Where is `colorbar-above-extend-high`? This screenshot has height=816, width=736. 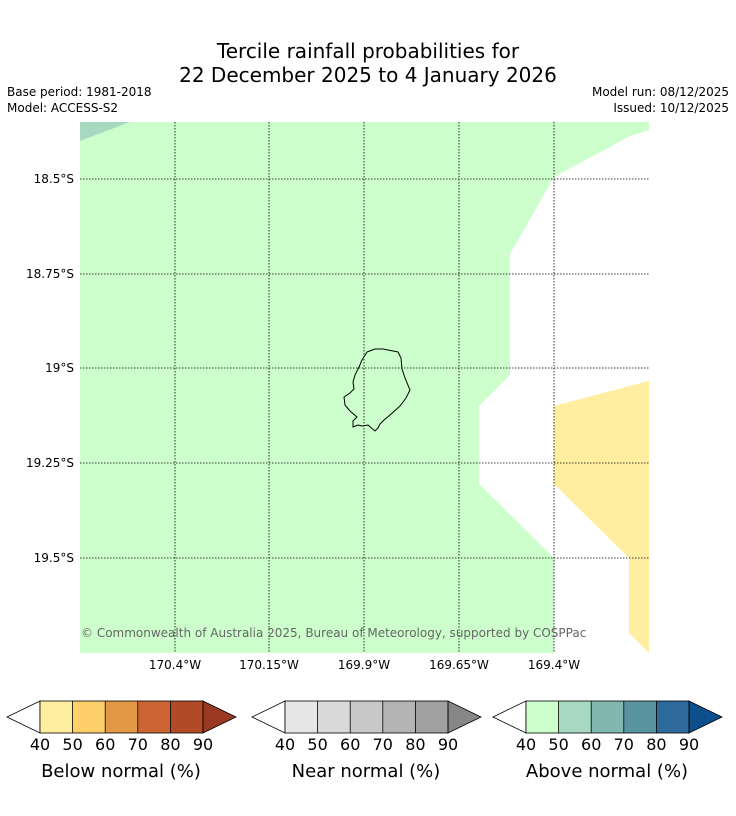
colorbar-above-extend-high is located at coordinates (705, 717).